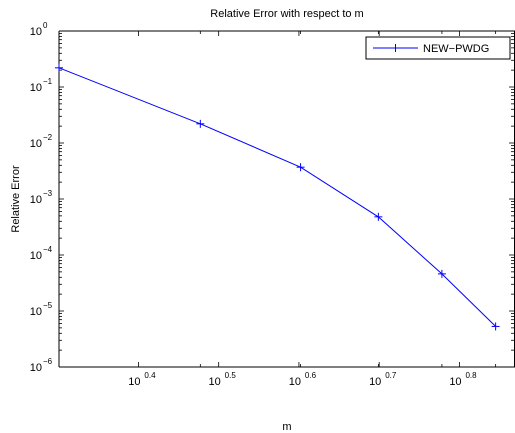 The image size is (515, 433). Describe the element at coordinates (48, 81) in the screenshot. I see `y-tick-label-exponent: −1` at that location.